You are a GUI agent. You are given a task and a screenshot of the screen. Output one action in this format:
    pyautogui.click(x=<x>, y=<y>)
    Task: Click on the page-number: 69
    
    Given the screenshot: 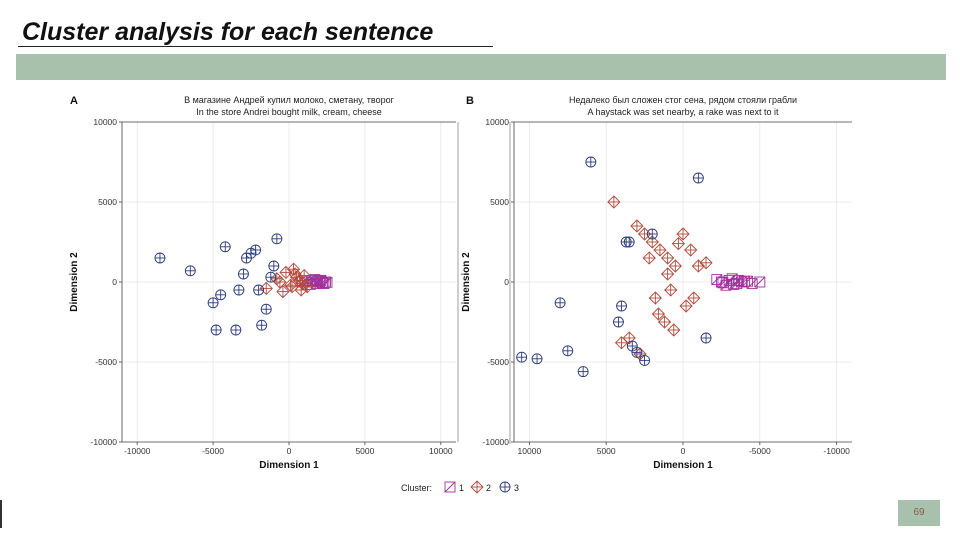 What is the action you would take?
    pyautogui.click(x=919, y=513)
    